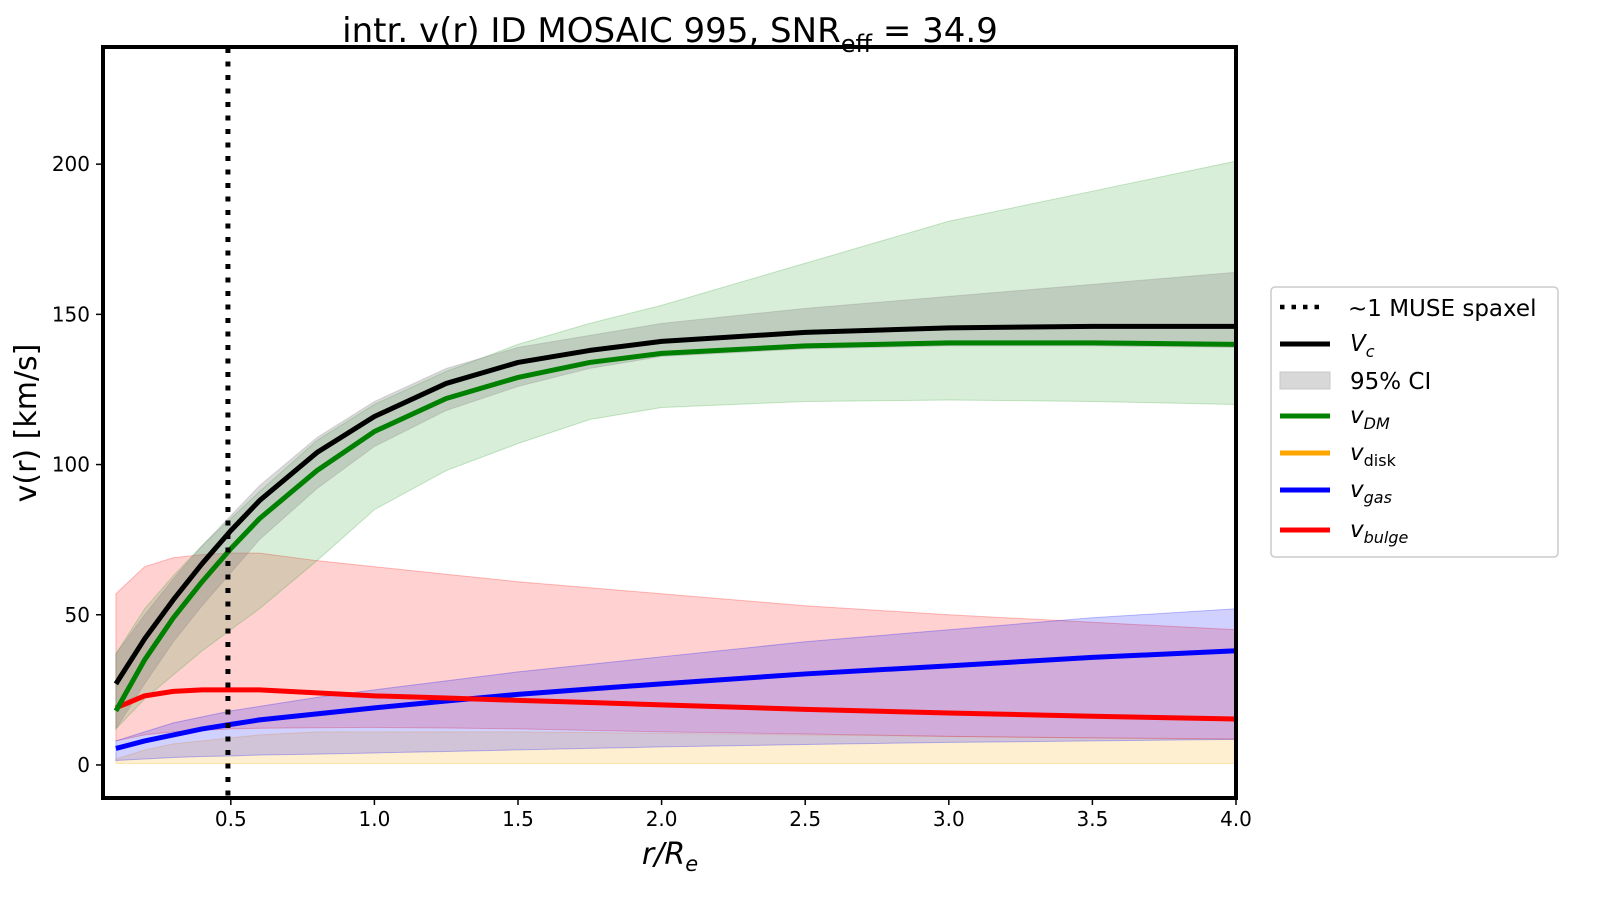 Image resolution: width=1609 pixels, height=903 pixels. Describe the element at coordinates (71, 314) in the screenshot. I see `y-tick-label: 150` at that location.